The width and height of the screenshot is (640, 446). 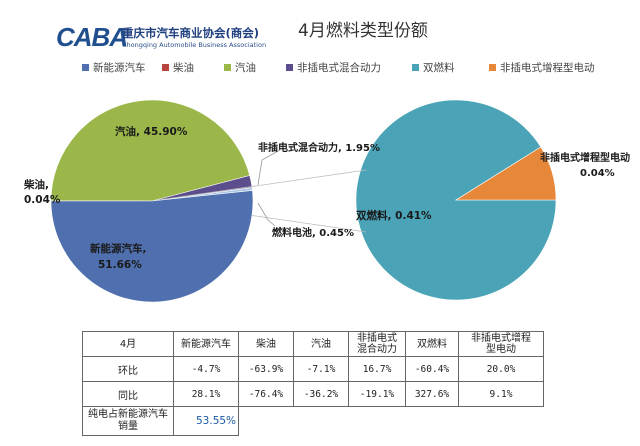 I want to click on table-cell: 16.7%, so click(x=377, y=369).